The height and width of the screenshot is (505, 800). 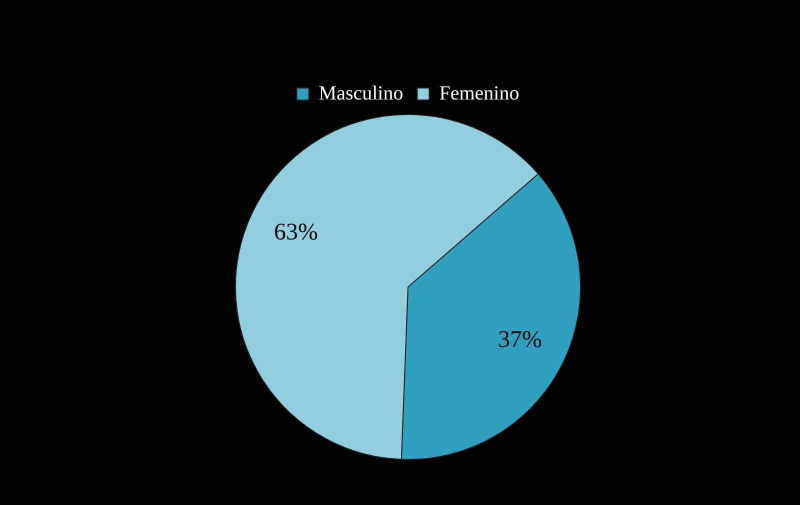 What do you see at coordinates (296, 233) in the screenshot?
I see `data-label: 63%` at bounding box center [296, 233].